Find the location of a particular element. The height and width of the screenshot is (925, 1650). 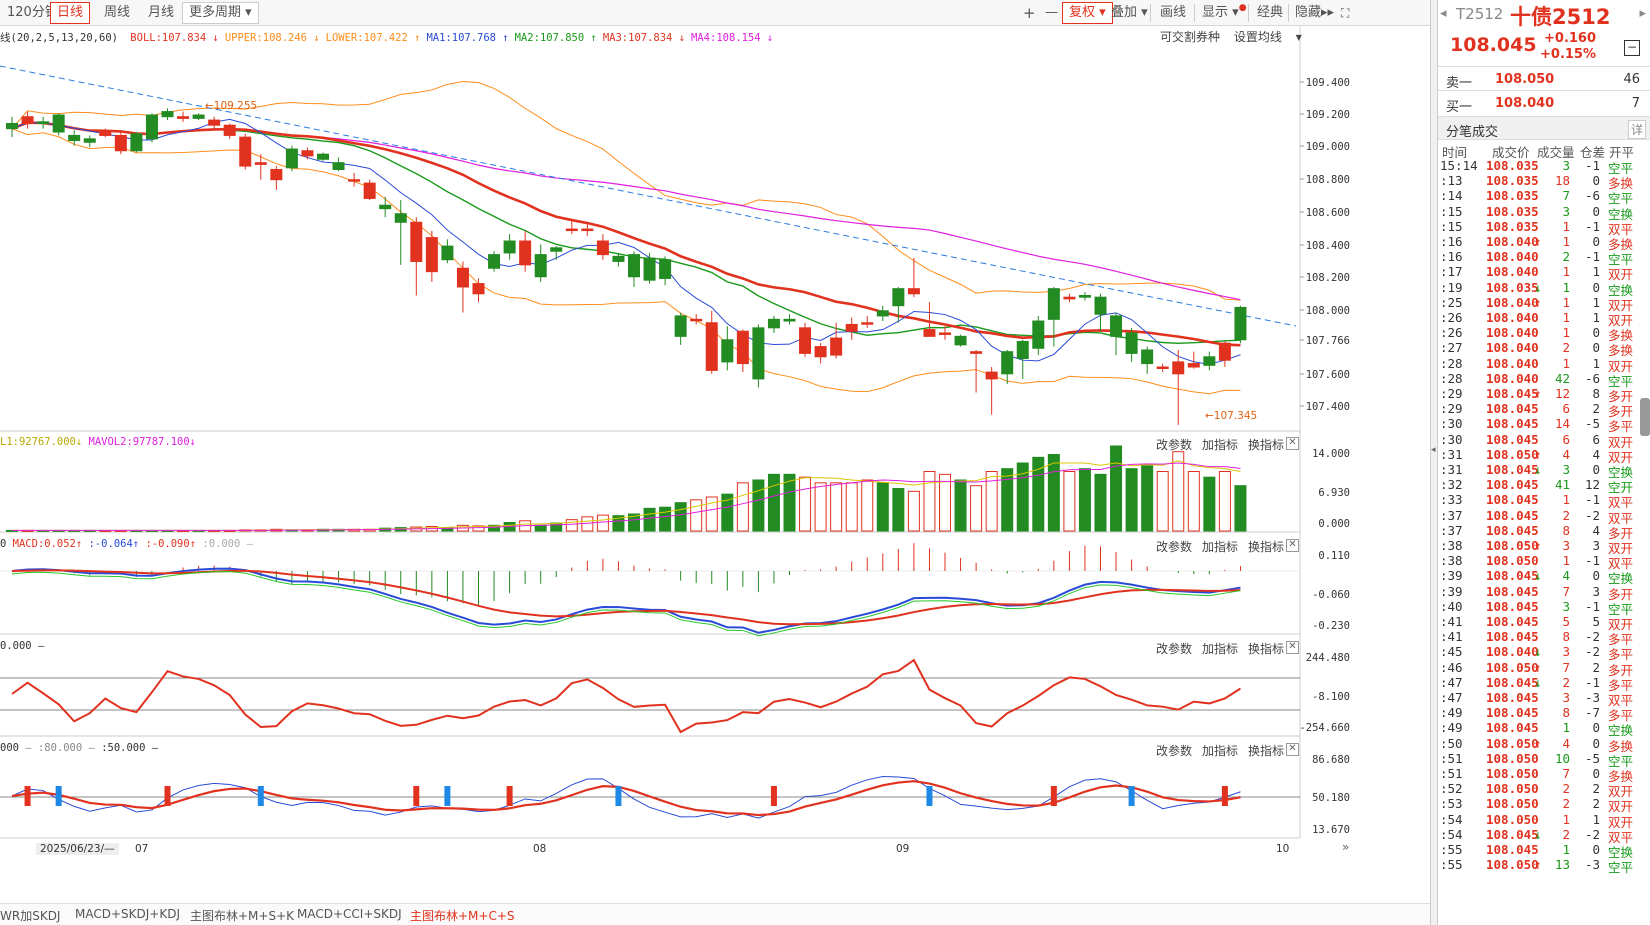

draw-line-button: 画线 is located at coordinates (1173, 12).